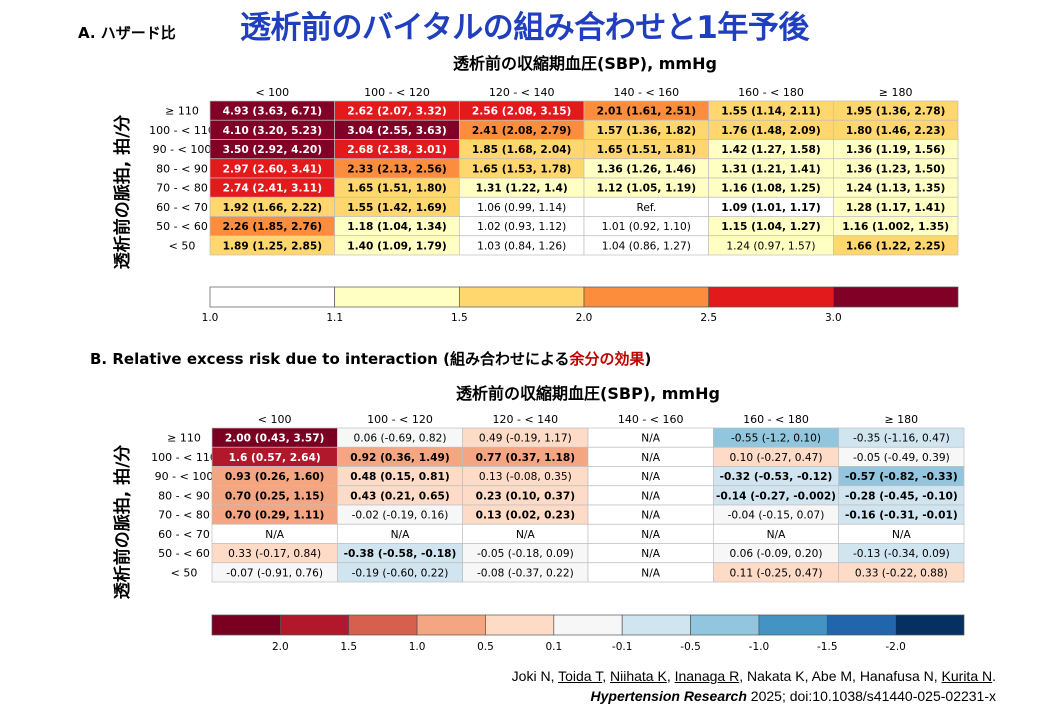 The height and width of the screenshot is (720, 1040). What do you see at coordinates (585, 63) in the screenshot?
I see `panel-a-x-title: 透析前の収縮期血圧(SBP), mmHg` at bounding box center [585, 63].